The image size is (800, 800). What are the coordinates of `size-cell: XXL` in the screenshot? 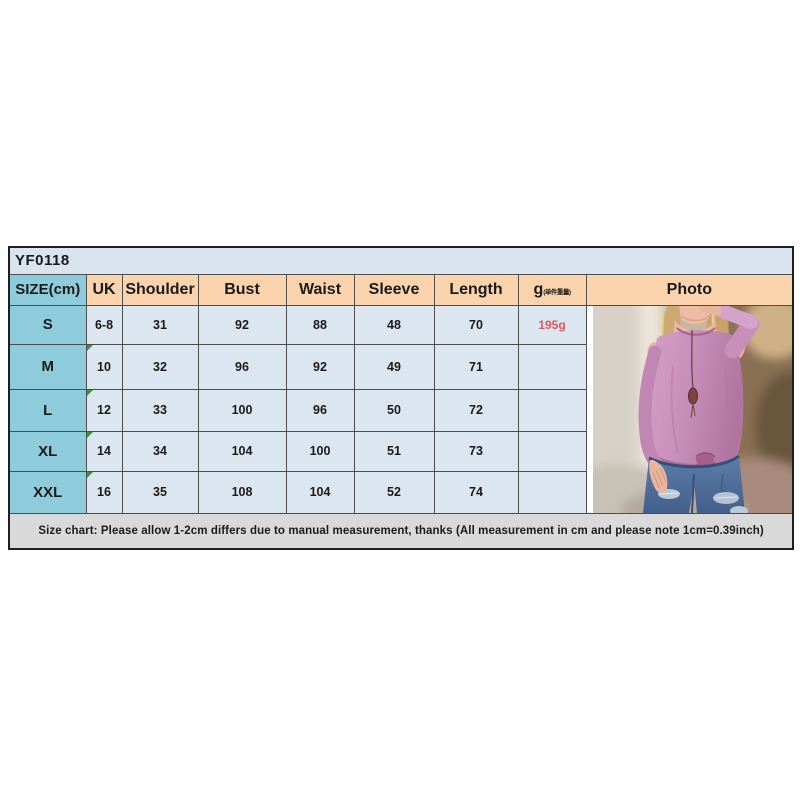 It's located at (47, 492).